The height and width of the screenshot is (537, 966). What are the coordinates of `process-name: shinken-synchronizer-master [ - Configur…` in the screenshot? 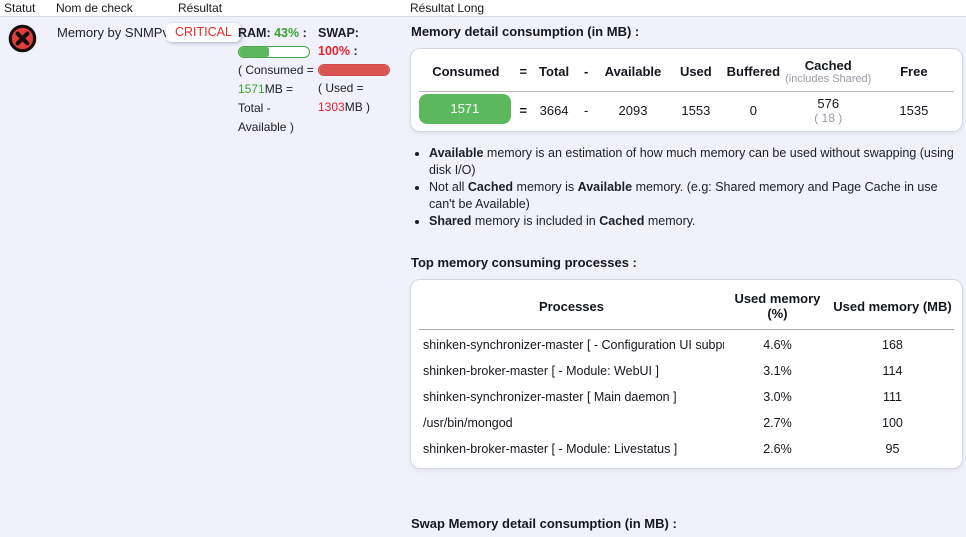 It's located at (573, 345).